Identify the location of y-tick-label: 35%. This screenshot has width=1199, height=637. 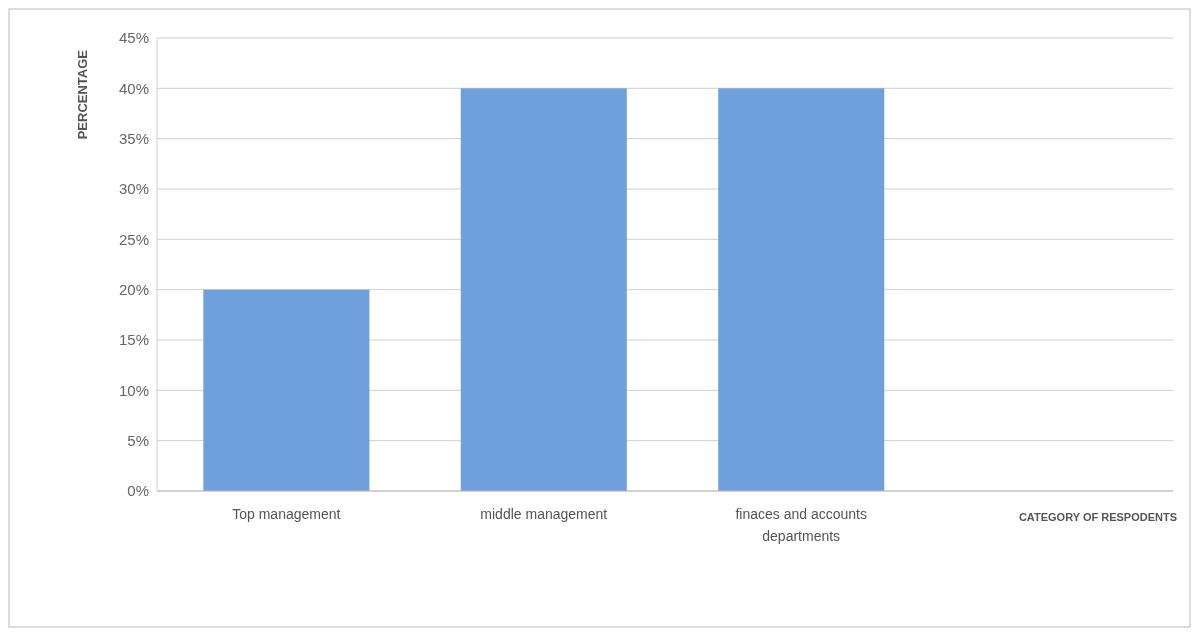
(133, 138).